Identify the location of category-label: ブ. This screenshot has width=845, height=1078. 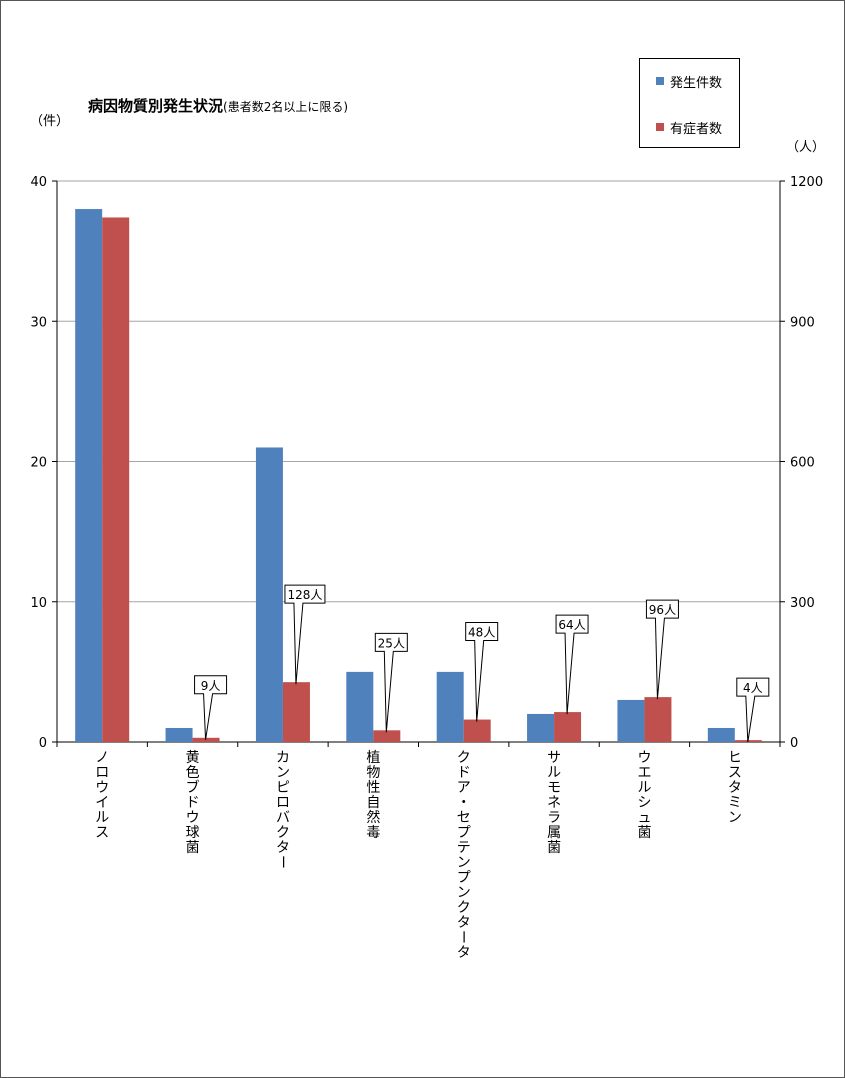
(193, 787).